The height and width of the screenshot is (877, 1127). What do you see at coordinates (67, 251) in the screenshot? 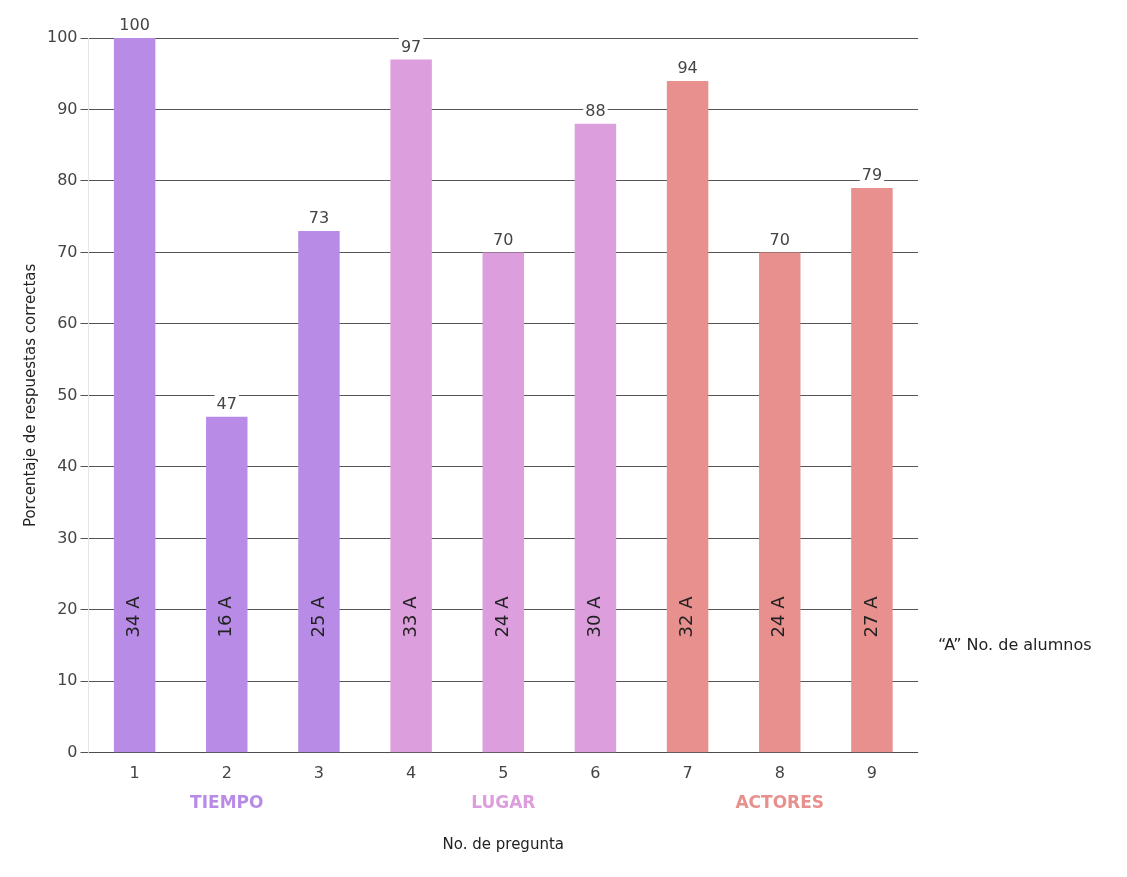
I see `y-tick-label: 70` at bounding box center [67, 251].